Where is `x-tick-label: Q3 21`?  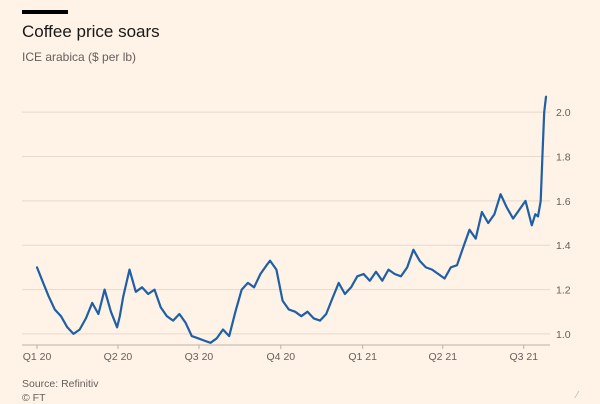
x-tick-label: Q3 21 is located at coordinates (523, 357).